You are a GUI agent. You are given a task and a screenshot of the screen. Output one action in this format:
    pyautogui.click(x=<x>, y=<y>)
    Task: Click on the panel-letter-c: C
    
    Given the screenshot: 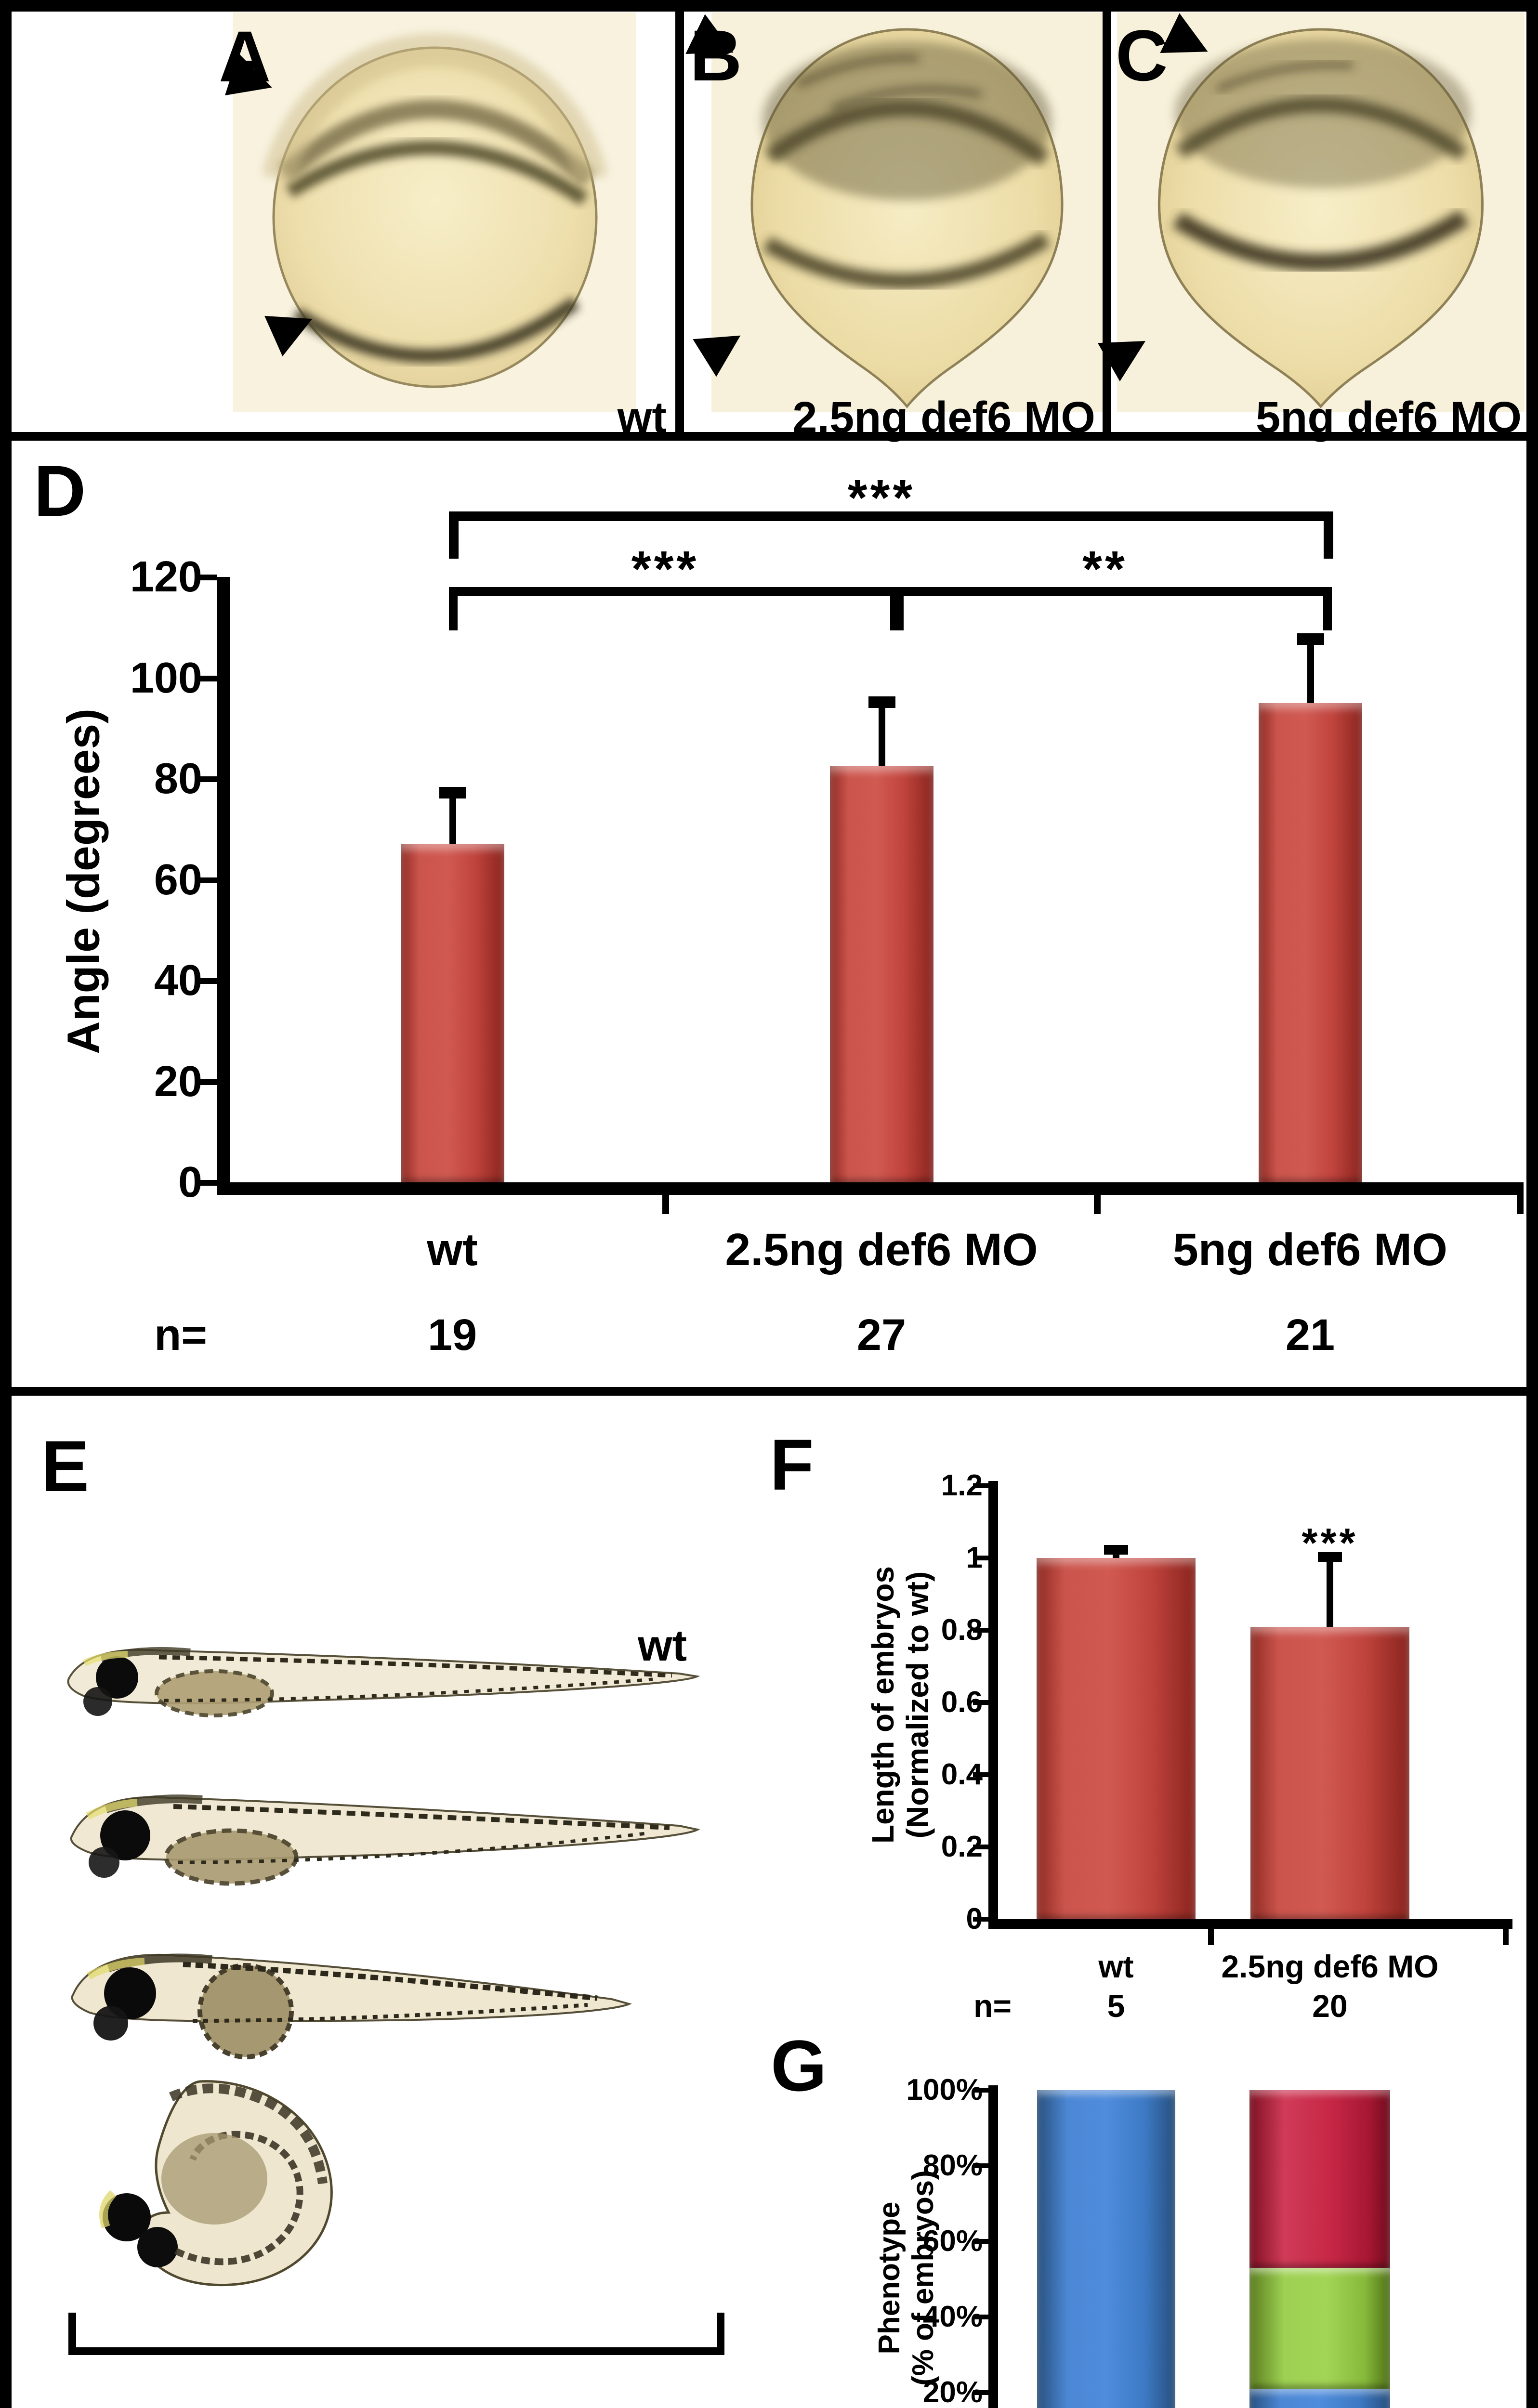 What is the action you would take?
    pyautogui.click(x=1142, y=55)
    